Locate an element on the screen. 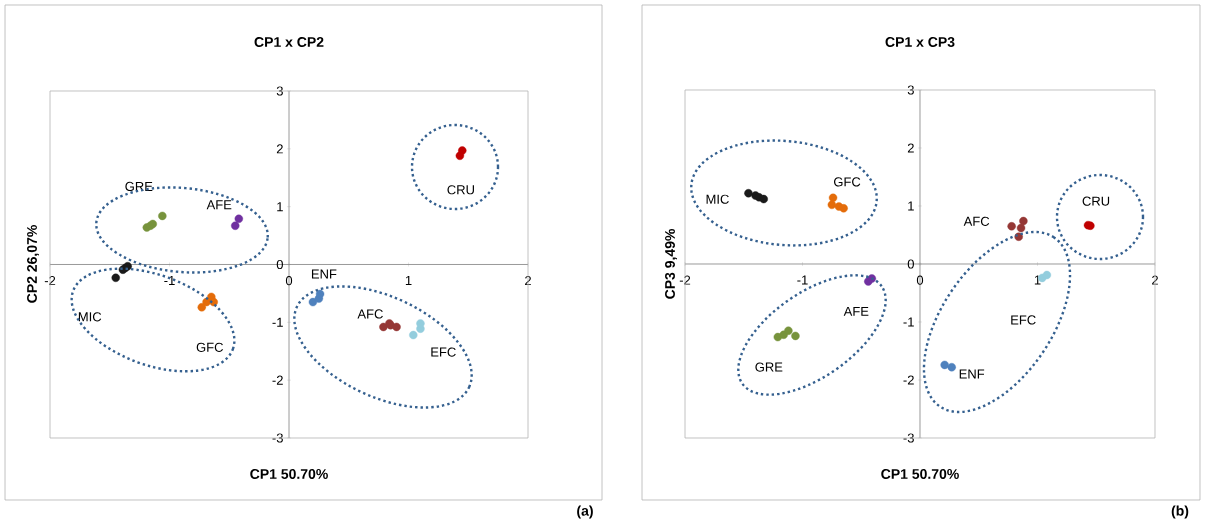 The image size is (1205, 522). chart-title: CP1 x CP3 is located at coordinates (920, 42).